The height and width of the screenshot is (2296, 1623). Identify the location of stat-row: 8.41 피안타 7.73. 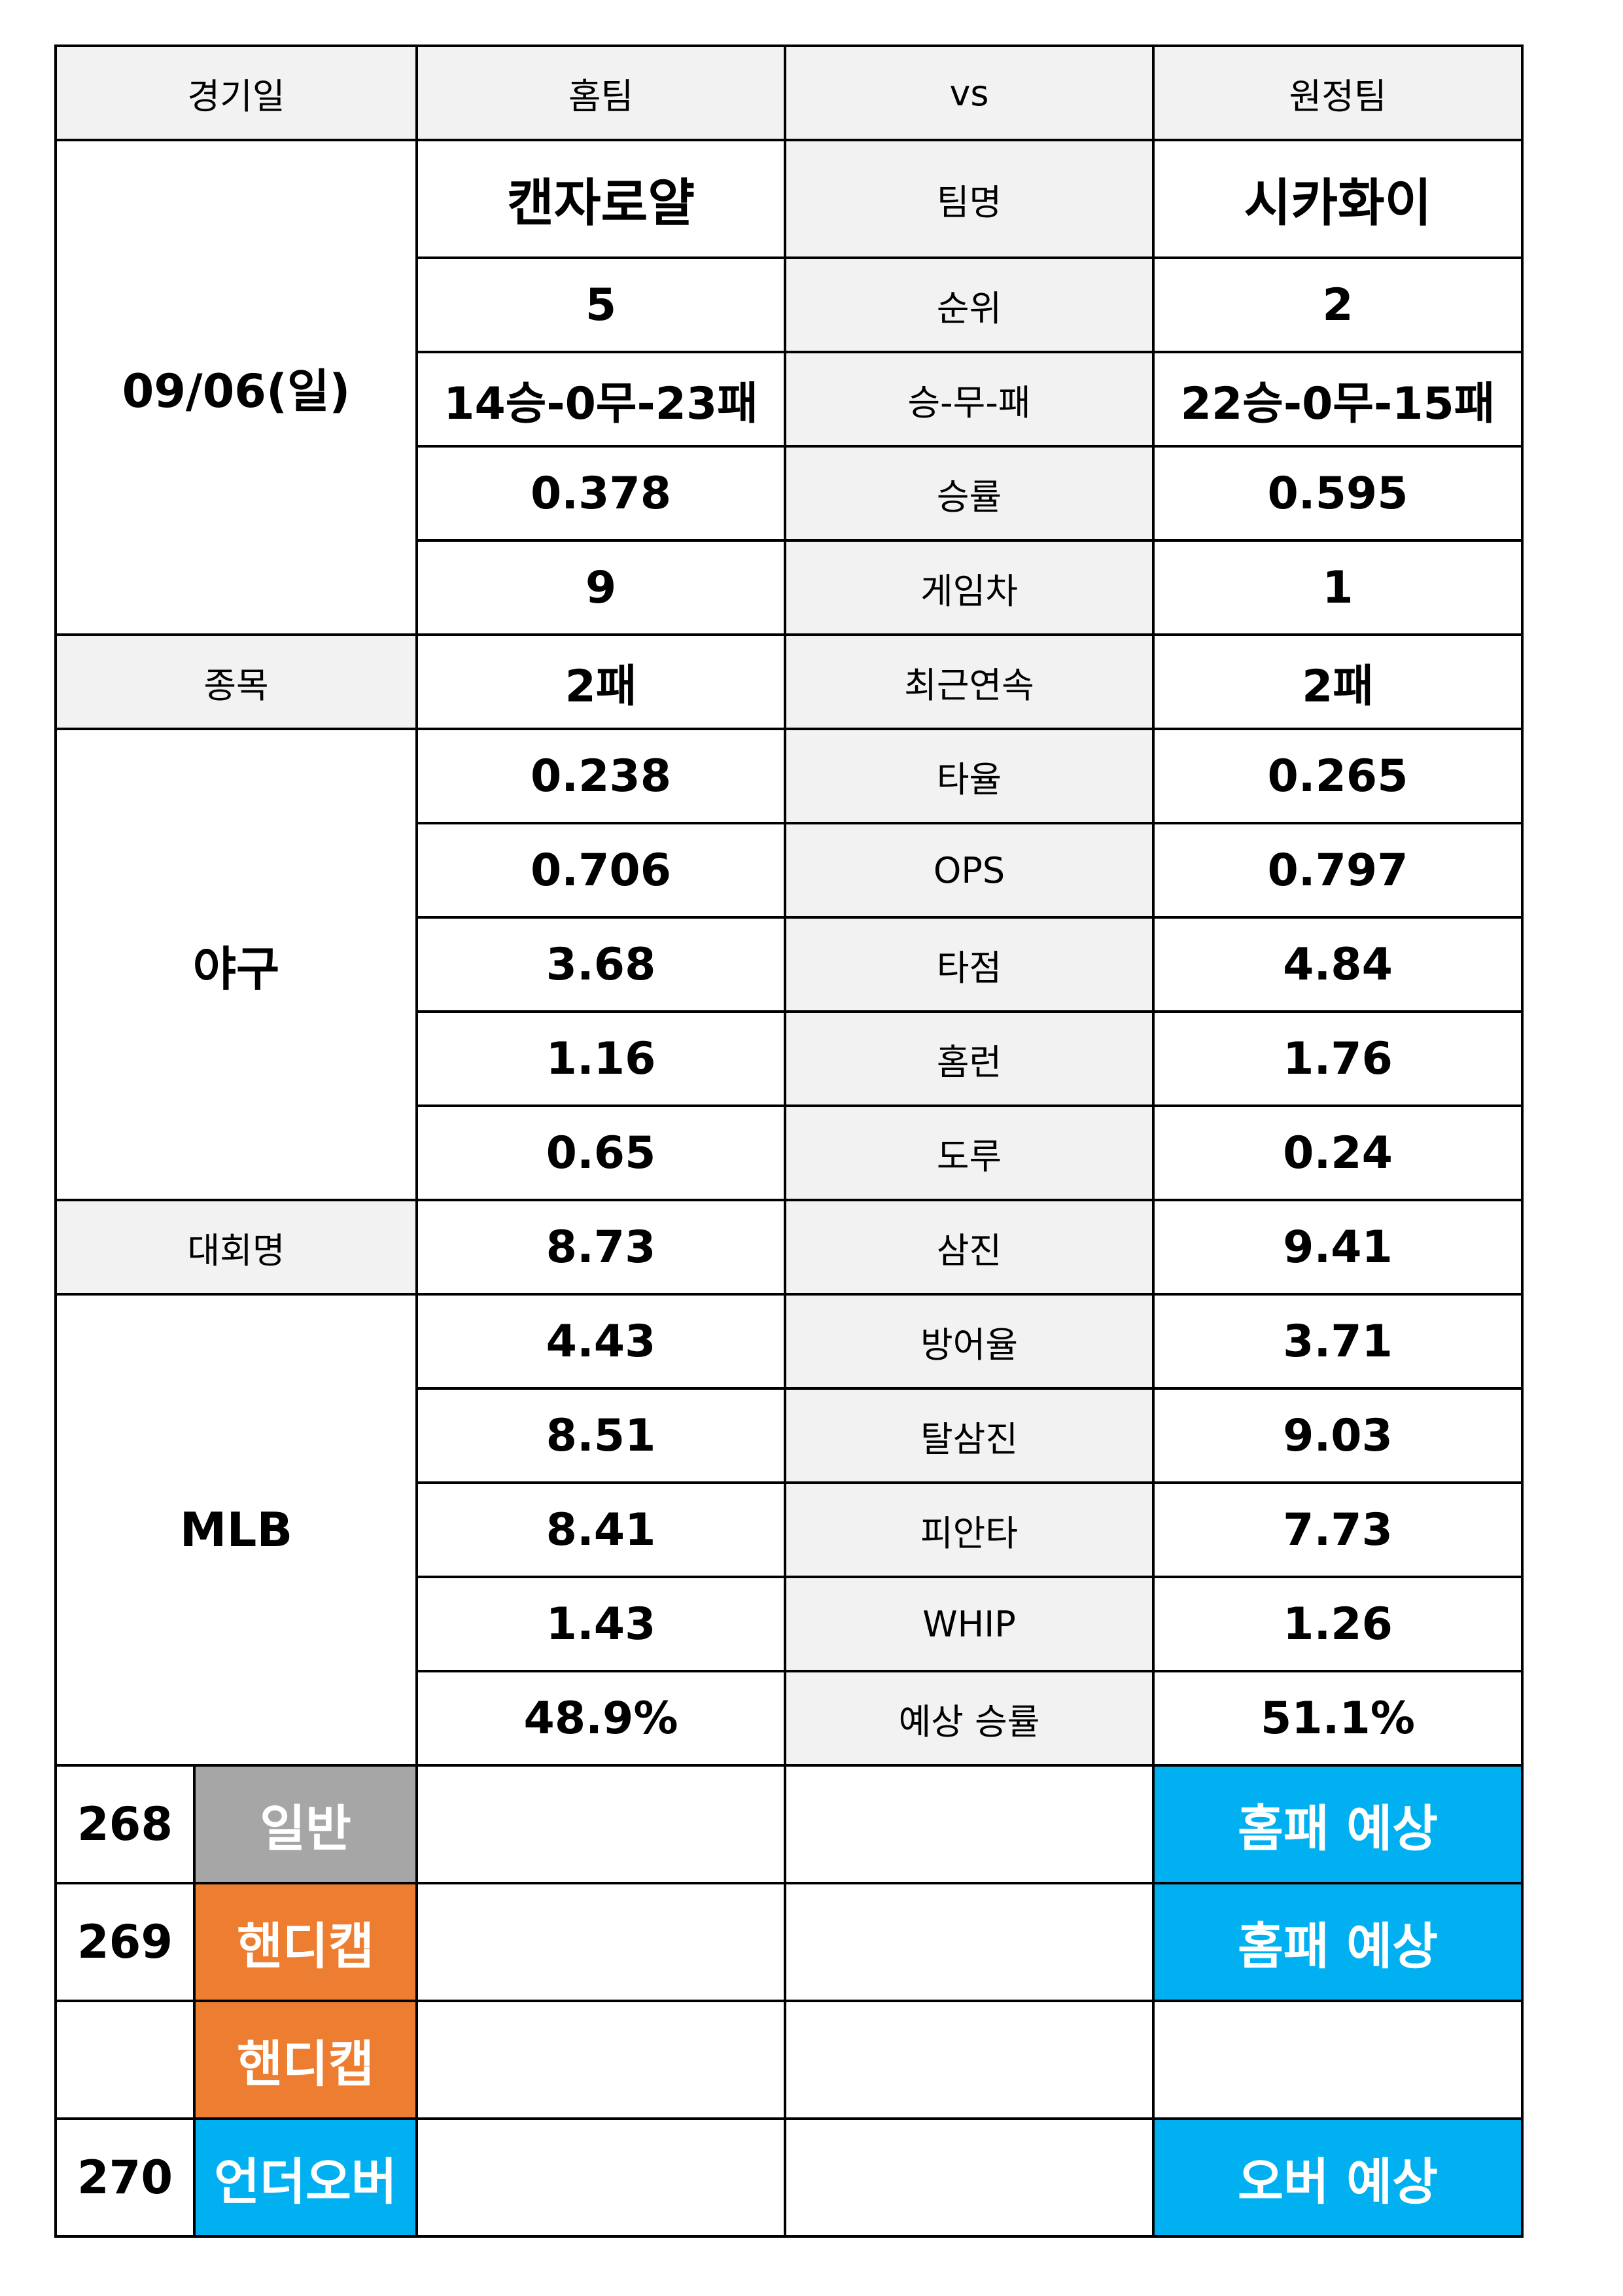
(790, 1529).